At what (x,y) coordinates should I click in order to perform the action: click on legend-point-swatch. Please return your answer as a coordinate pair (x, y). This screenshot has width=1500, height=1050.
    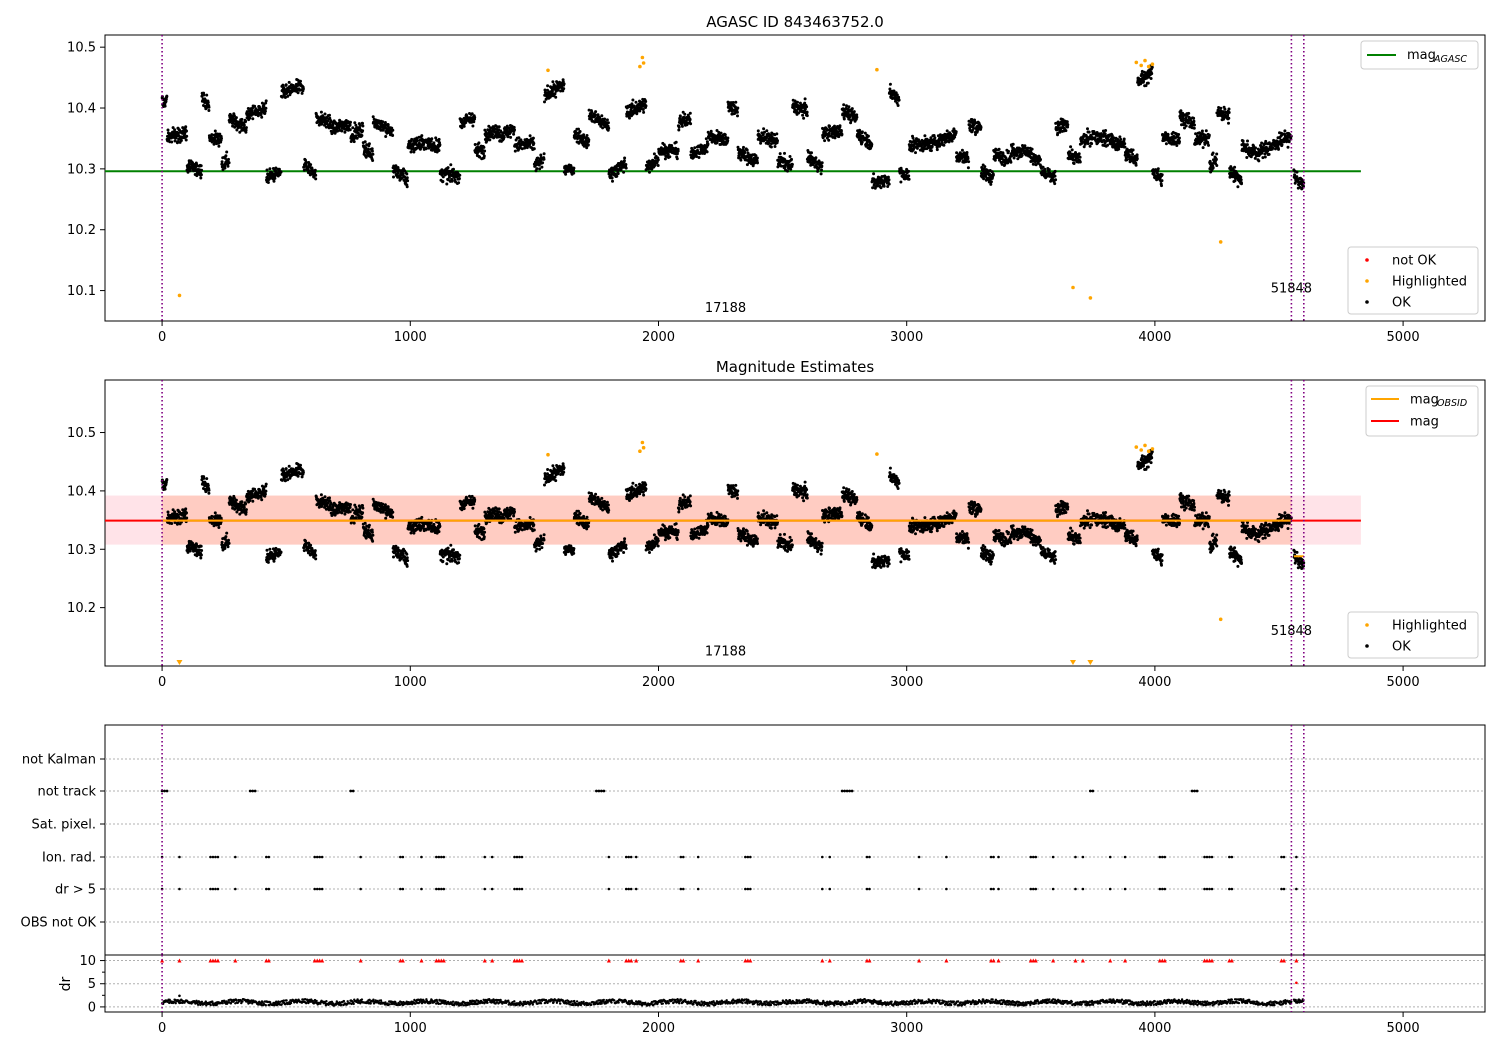
    Looking at the image, I should click on (1367, 281).